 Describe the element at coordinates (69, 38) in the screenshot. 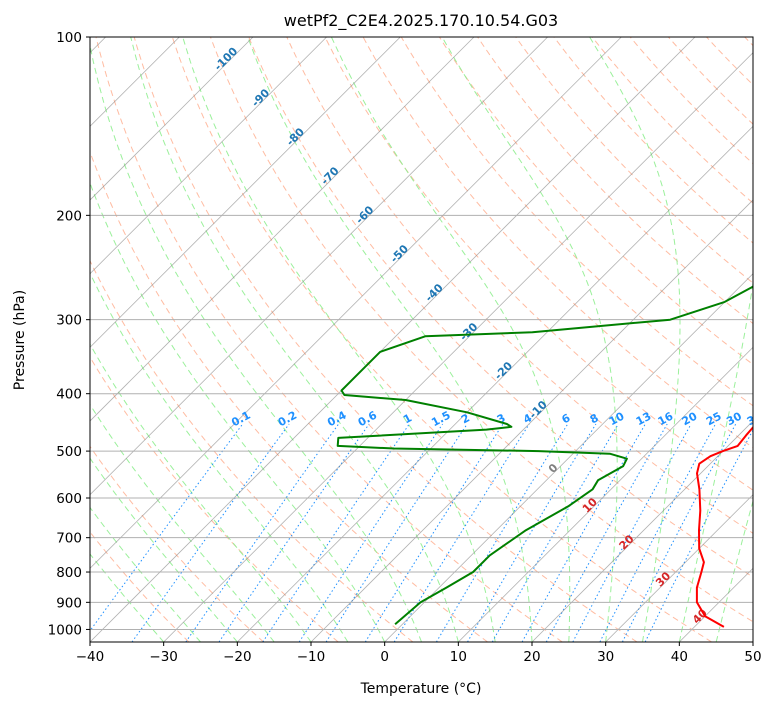

I see `y-tick-label: 100` at that location.